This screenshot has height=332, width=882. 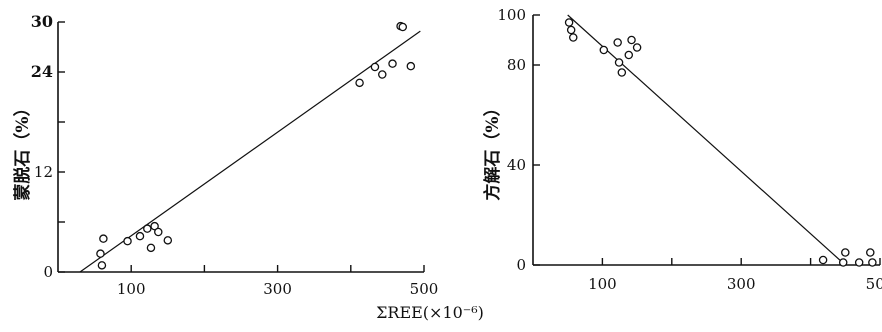 What do you see at coordinates (516, 65) in the screenshot?
I see `y-tick-label: 80` at bounding box center [516, 65].